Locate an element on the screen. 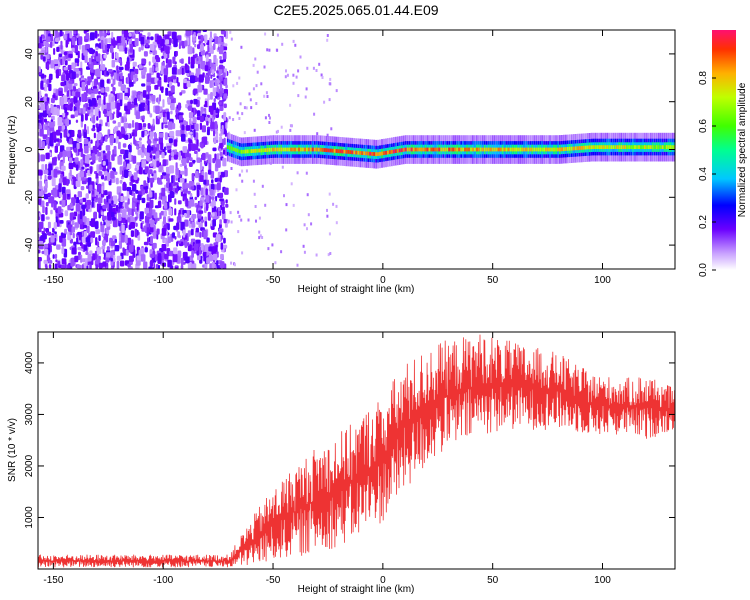 The image size is (750, 600). spectrogram-xtick-label: -100 is located at coordinates (163, 280).